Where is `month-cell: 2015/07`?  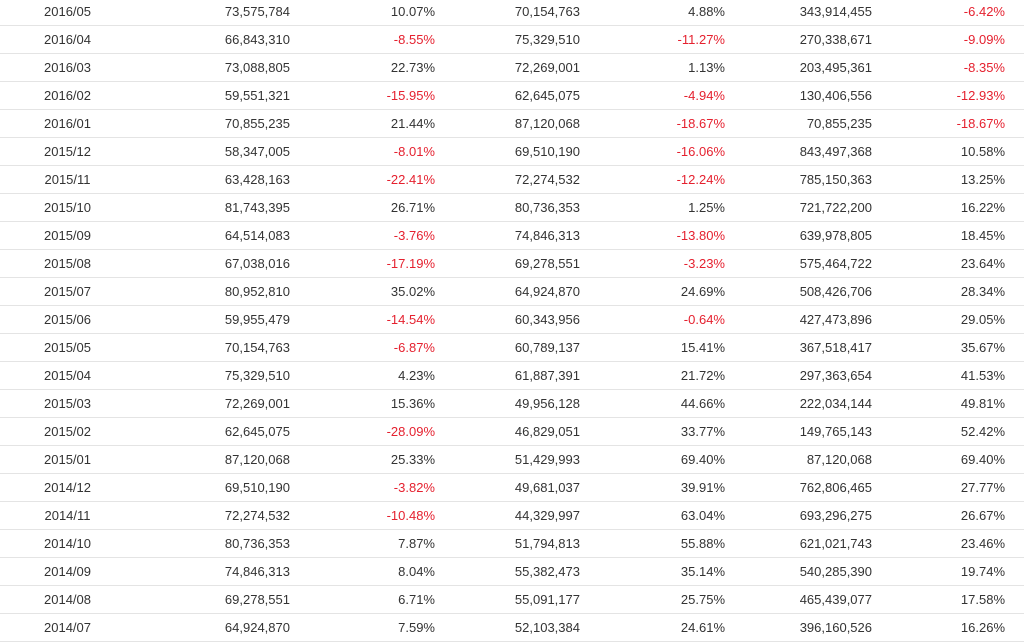
month-cell: 2015/07 is located at coordinates (67, 291).